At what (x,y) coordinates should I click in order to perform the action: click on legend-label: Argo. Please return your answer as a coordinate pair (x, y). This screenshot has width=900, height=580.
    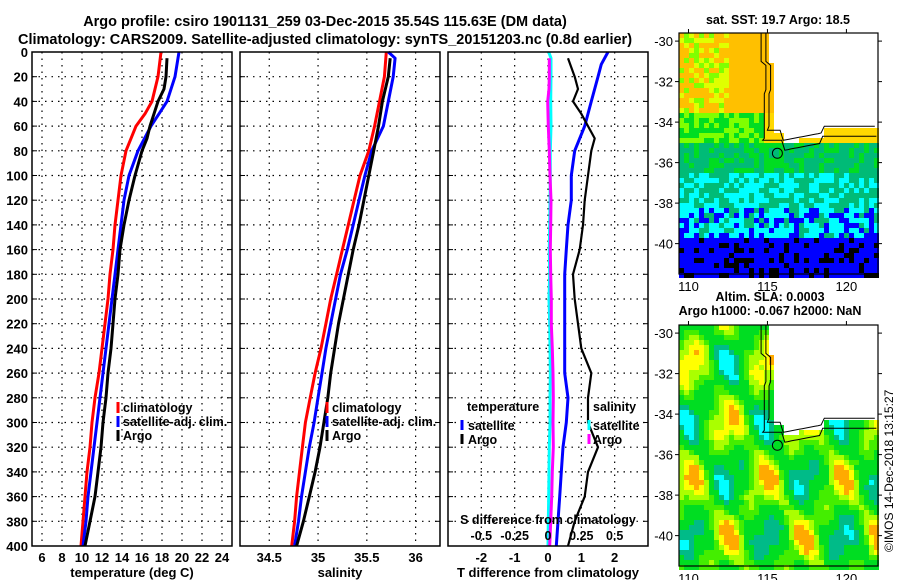
    Looking at the image, I should click on (138, 436).